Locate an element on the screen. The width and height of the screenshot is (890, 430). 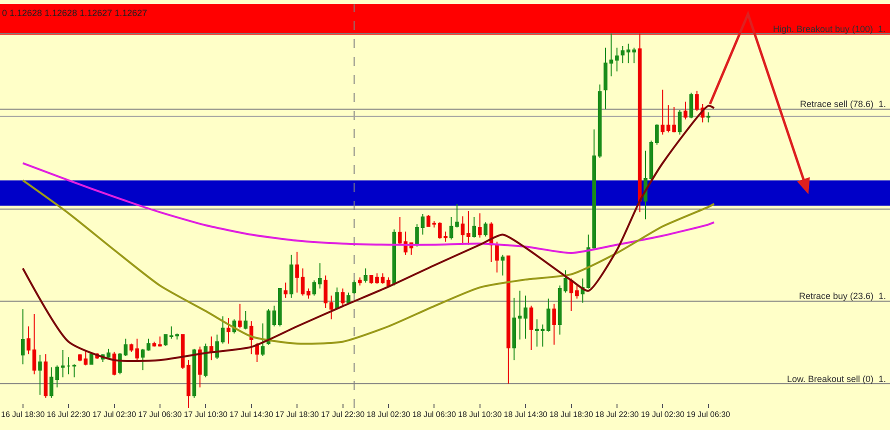
x-tick-label: 17 Jul 02:30 is located at coordinates (114, 414).